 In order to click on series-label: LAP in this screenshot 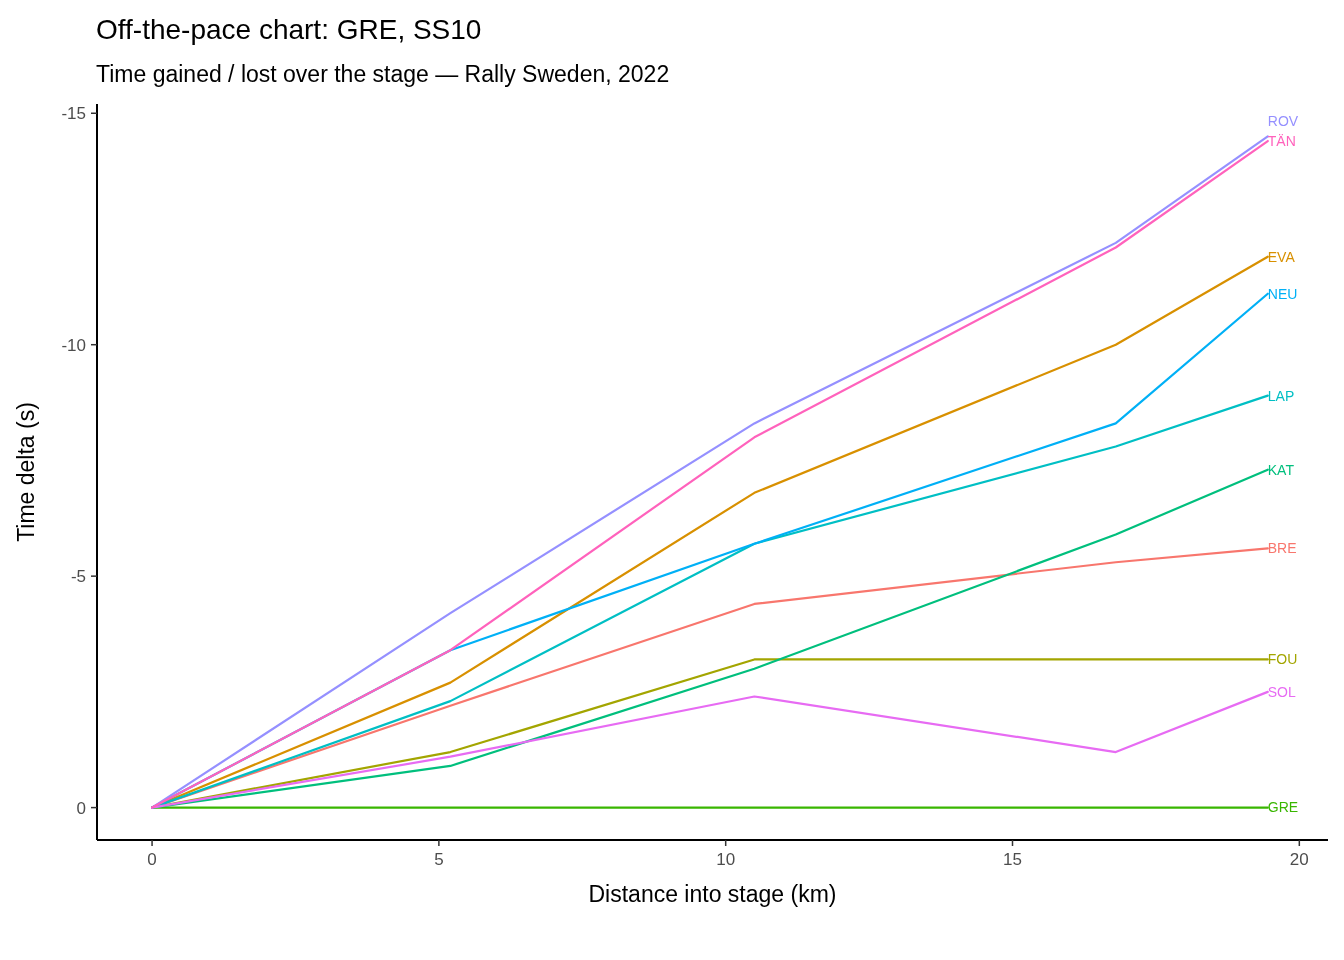, I will do `click(1281, 395)`.